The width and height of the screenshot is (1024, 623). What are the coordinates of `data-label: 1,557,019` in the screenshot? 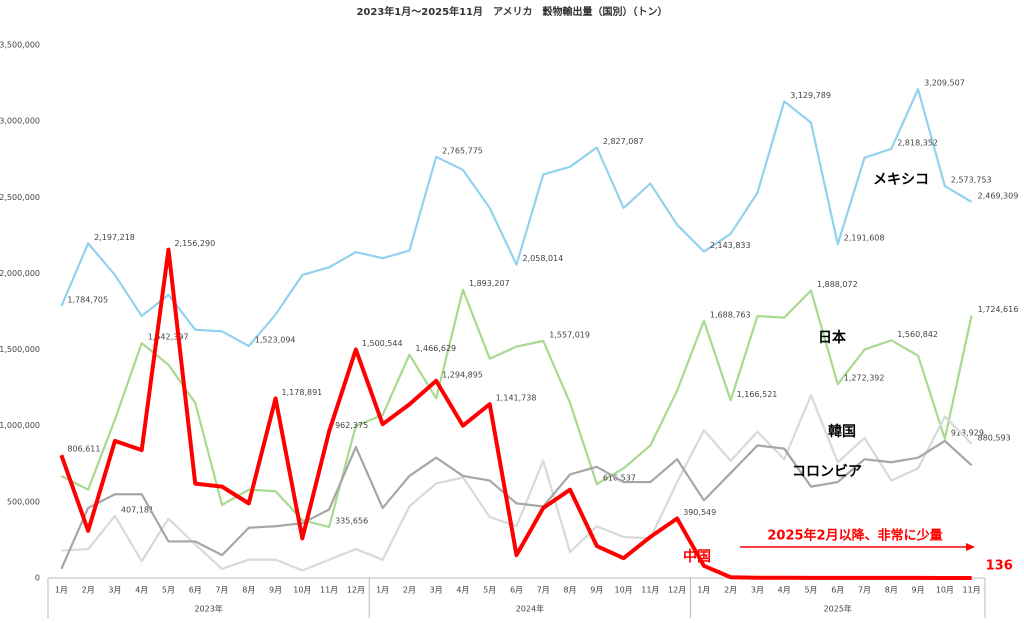 It's located at (569, 334).